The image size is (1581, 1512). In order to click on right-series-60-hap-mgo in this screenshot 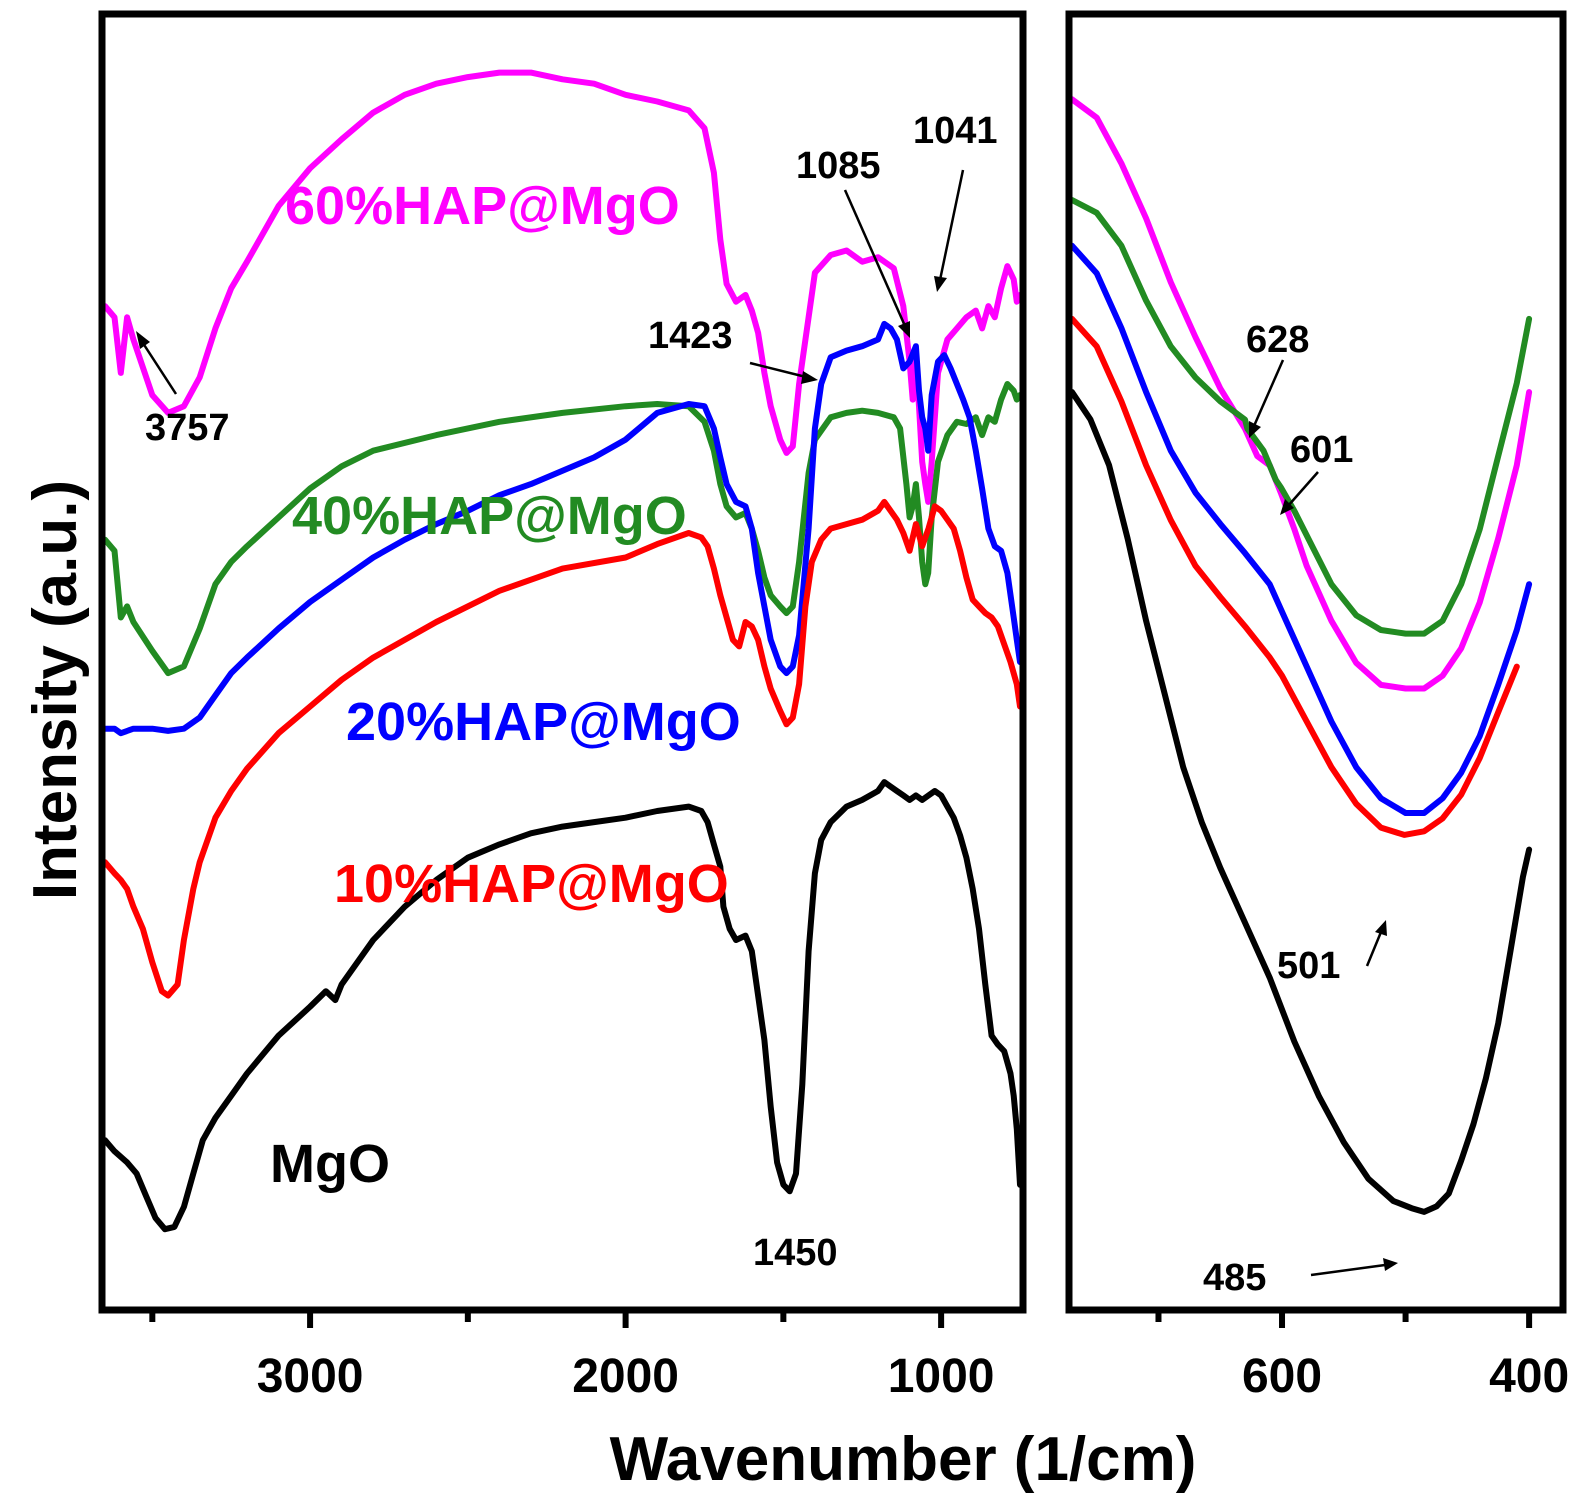, I will do `click(1301, 394)`.